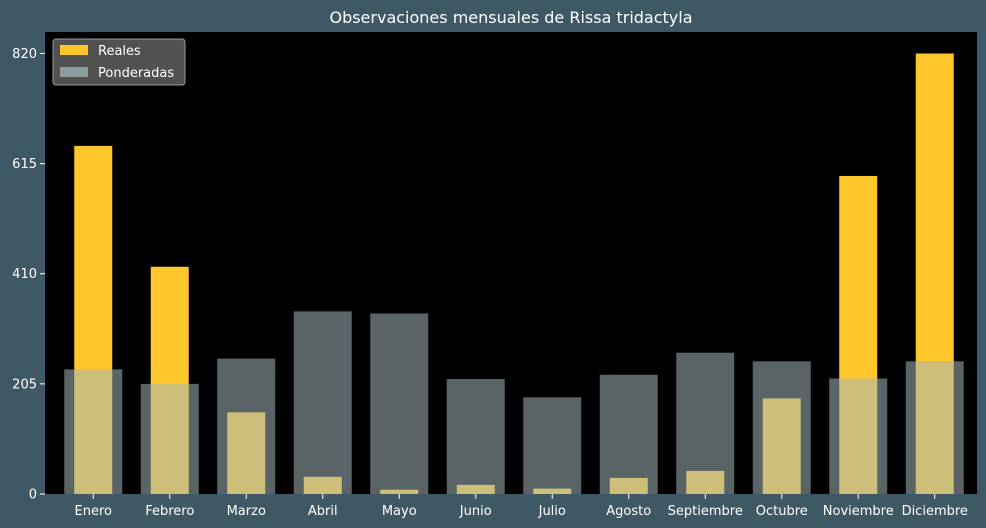 This screenshot has height=528, width=986. I want to click on bar-ponderadas-junio, so click(475, 436).